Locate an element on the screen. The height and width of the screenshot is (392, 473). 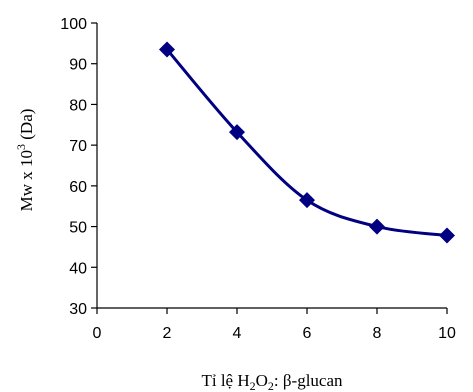
x-ticks: 0 2 4 6 8 10 is located at coordinates (274, 325).